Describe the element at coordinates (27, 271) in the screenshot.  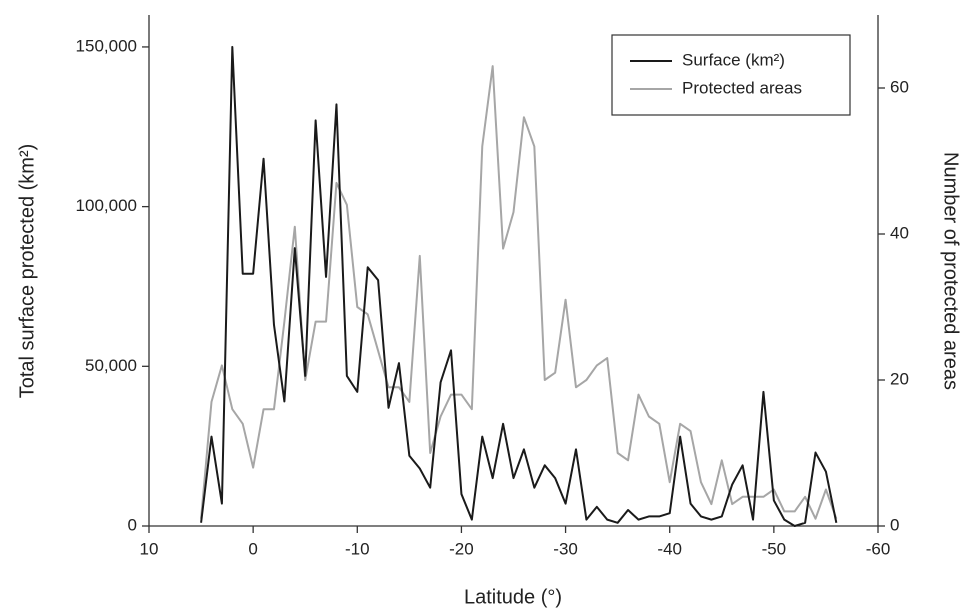
I see `y-axis-title: Total surface protected (km²)` at that location.